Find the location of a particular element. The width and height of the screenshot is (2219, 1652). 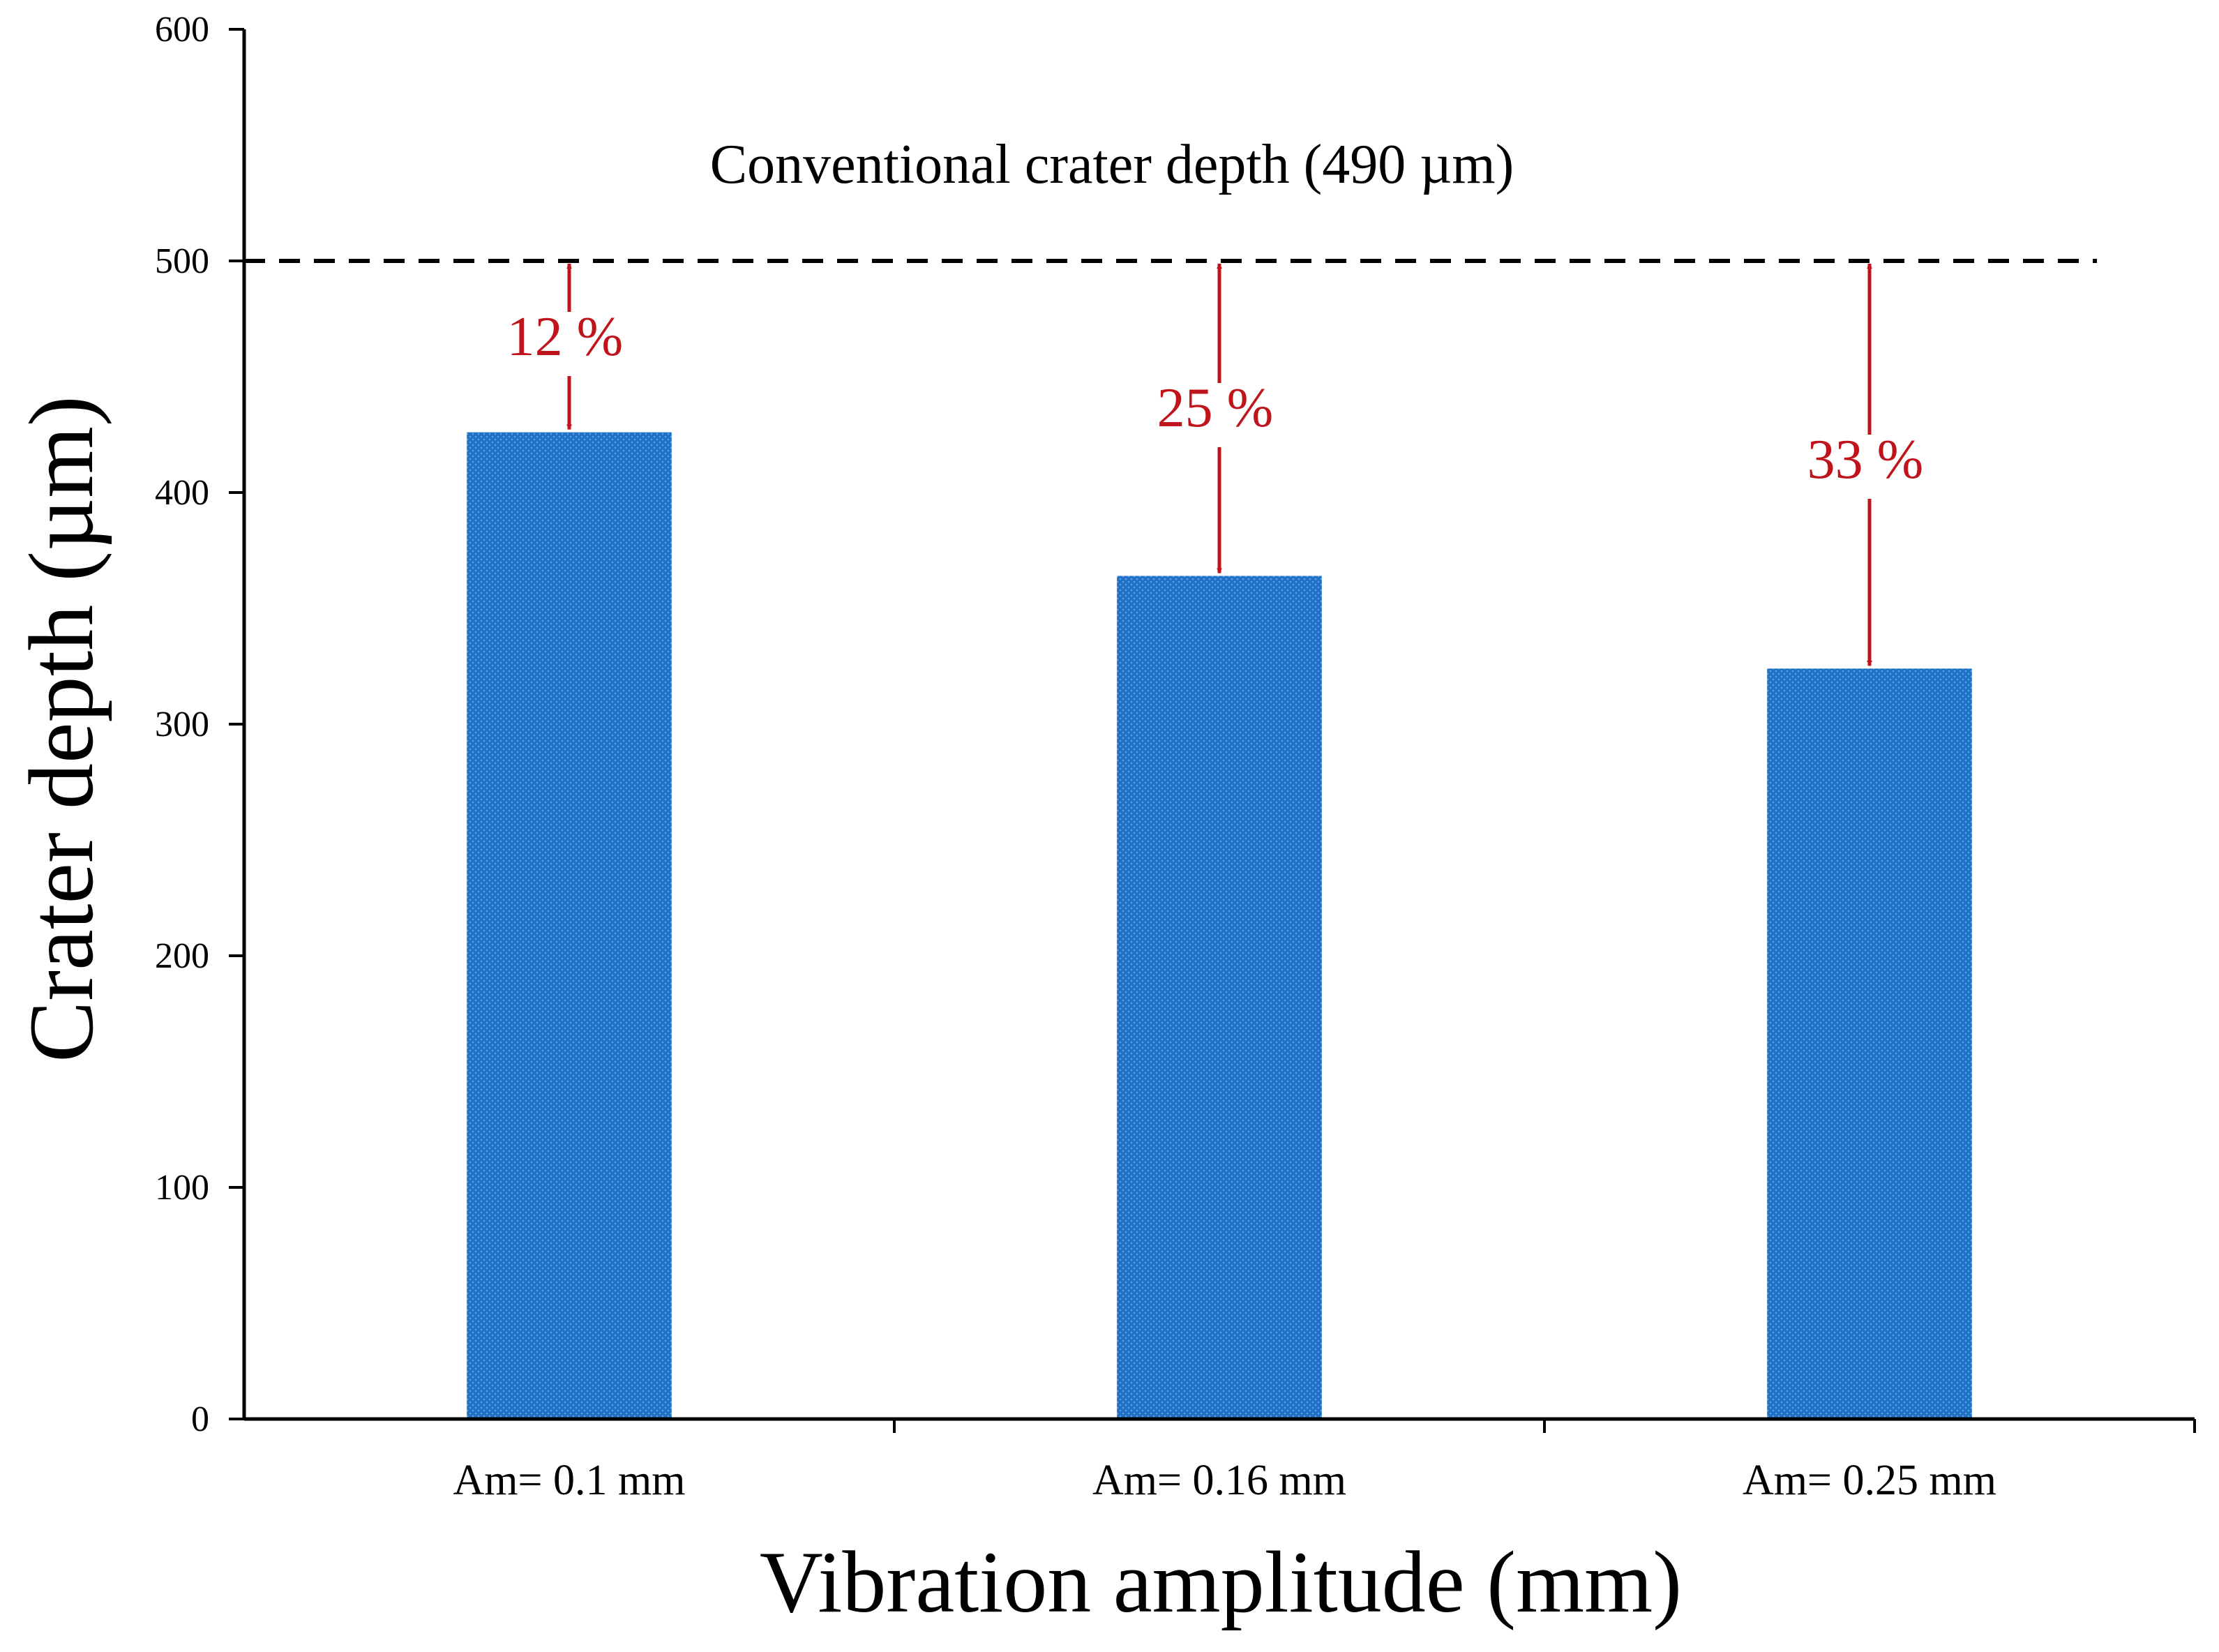

y-axis-title: Crater depth (µm) is located at coordinates (61, 729).